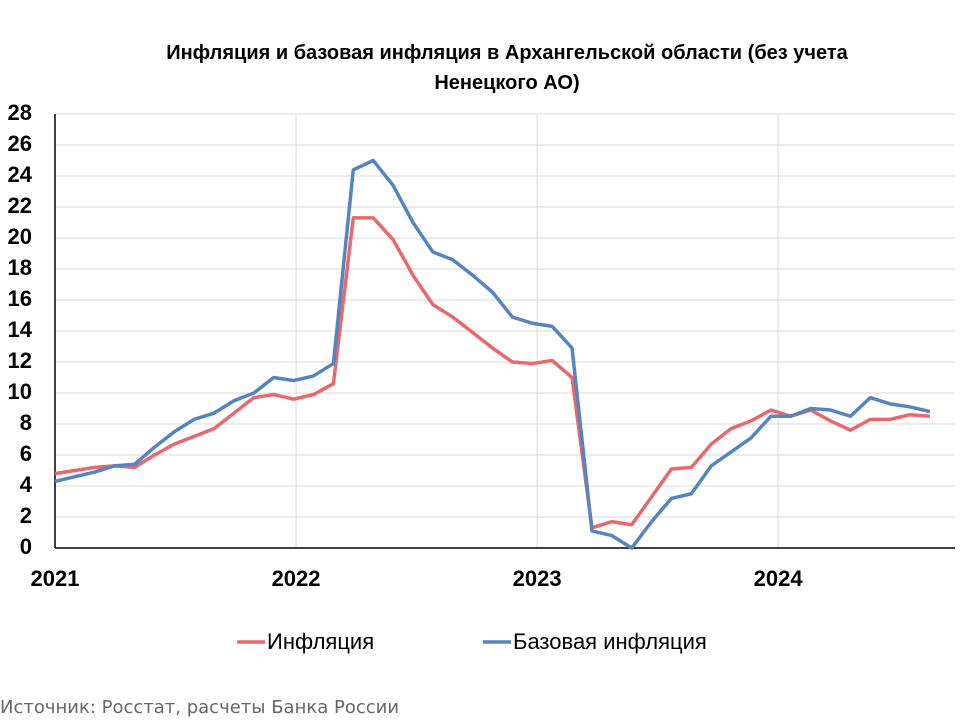  What do you see at coordinates (610, 641) in the screenshot?
I see `legend-label: Базовая инфляция` at bounding box center [610, 641].